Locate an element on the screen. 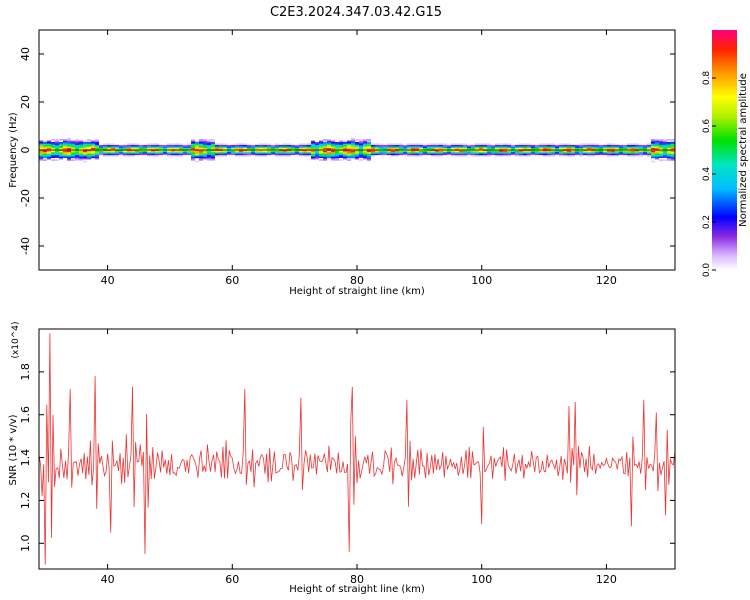 The width and height of the screenshot is (750, 600). snr-y-tick-label: 1.2 is located at coordinates (25, 501).